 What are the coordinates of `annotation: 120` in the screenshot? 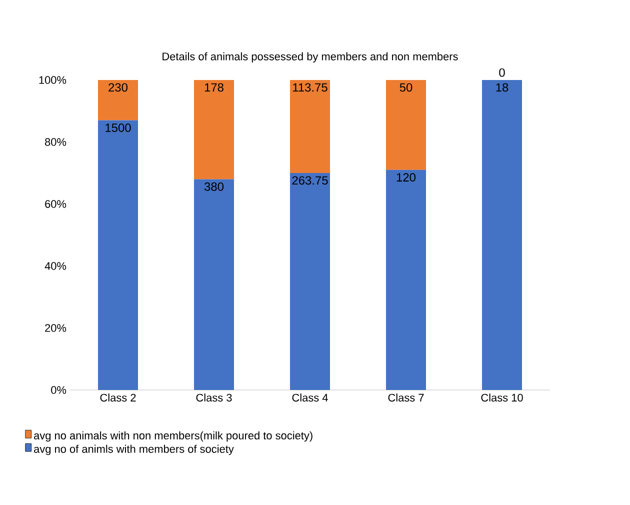 It's located at (406, 177).